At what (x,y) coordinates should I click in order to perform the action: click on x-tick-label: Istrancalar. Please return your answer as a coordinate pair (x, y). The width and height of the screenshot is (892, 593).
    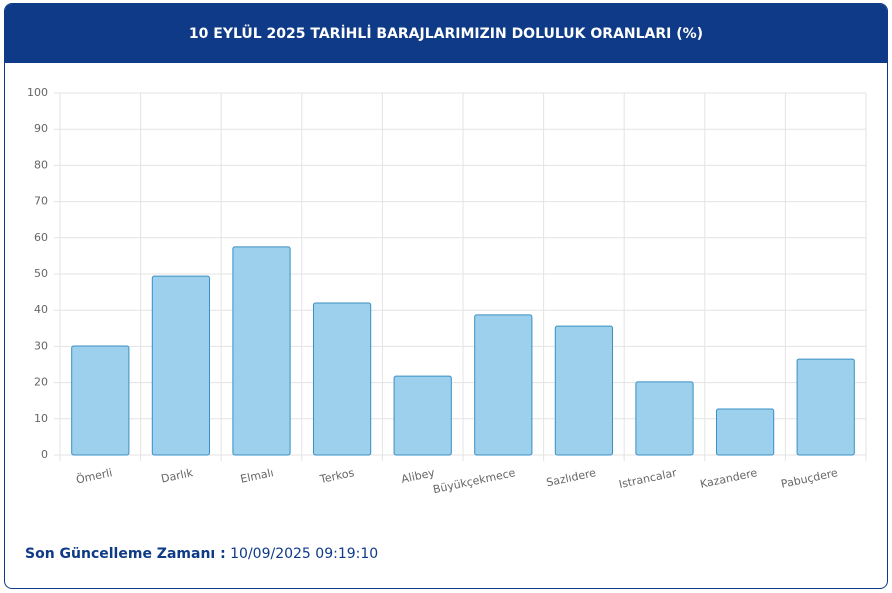
    Looking at the image, I should click on (648, 478).